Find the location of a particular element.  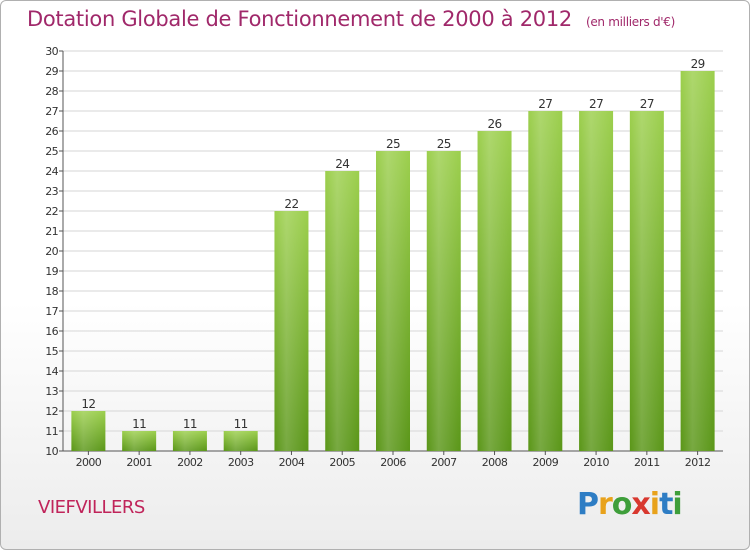

x-tick-label-2008: 2008 is located at coordinates (495, 462).